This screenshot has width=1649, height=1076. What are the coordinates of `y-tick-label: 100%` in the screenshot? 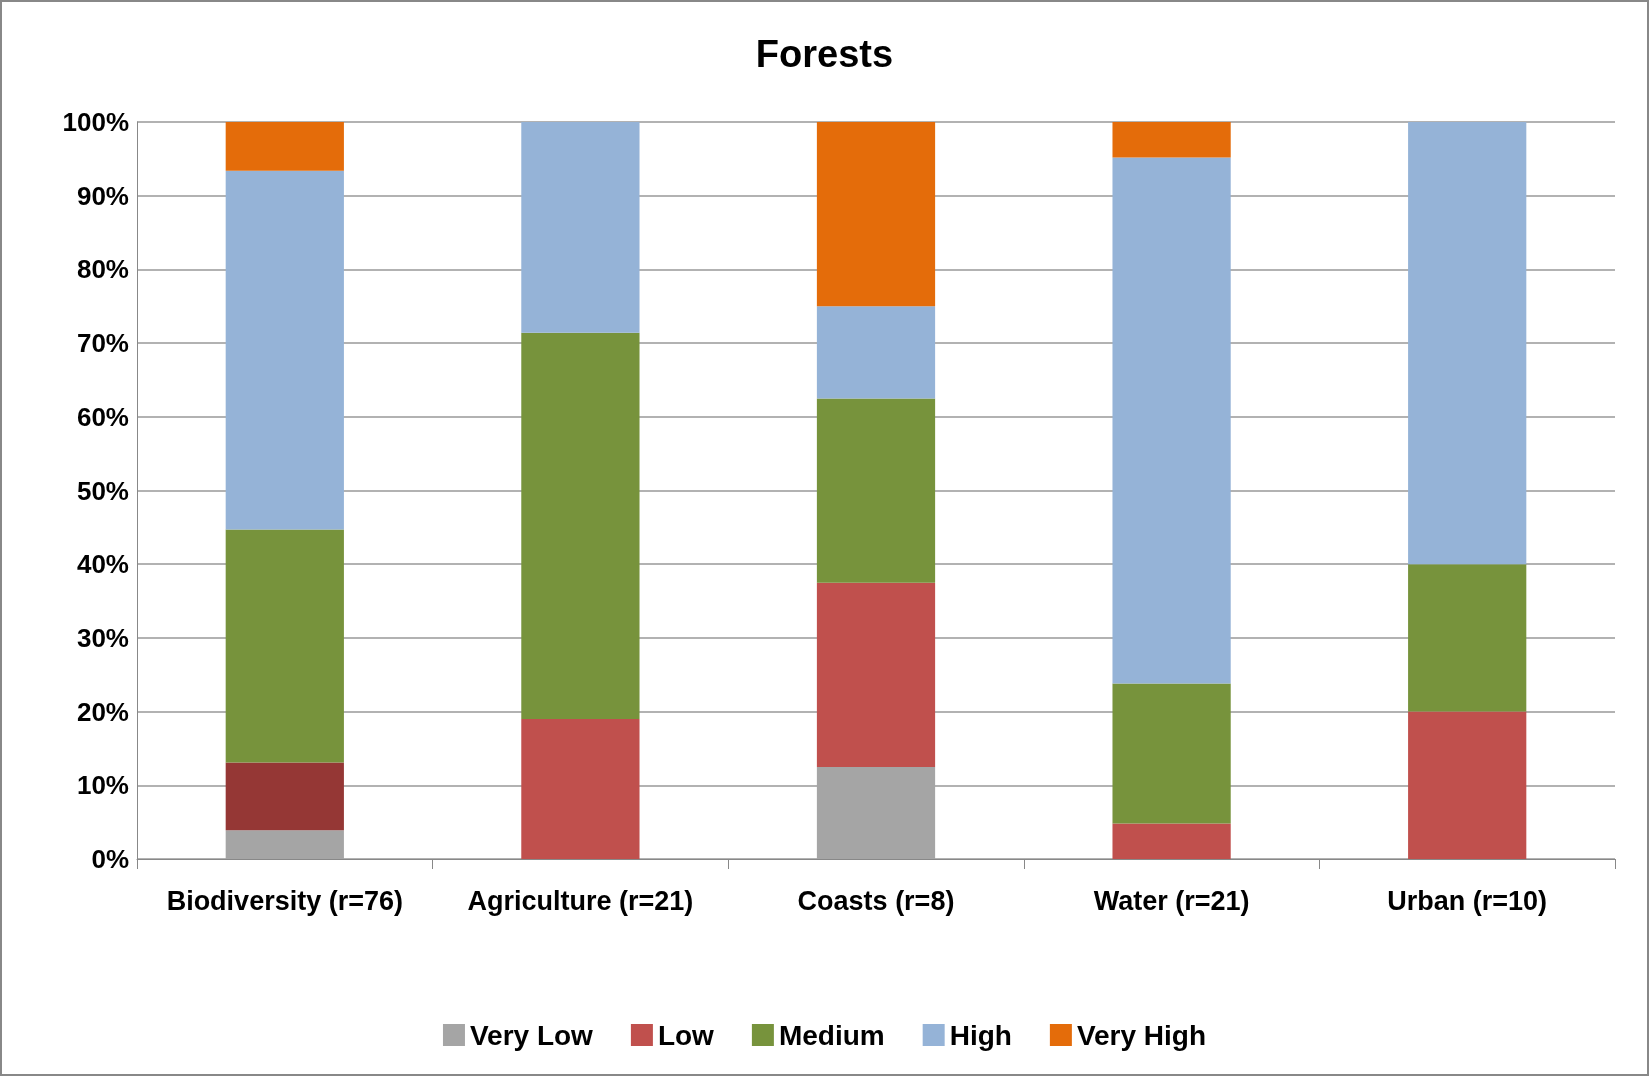 It's located at (95, 122).